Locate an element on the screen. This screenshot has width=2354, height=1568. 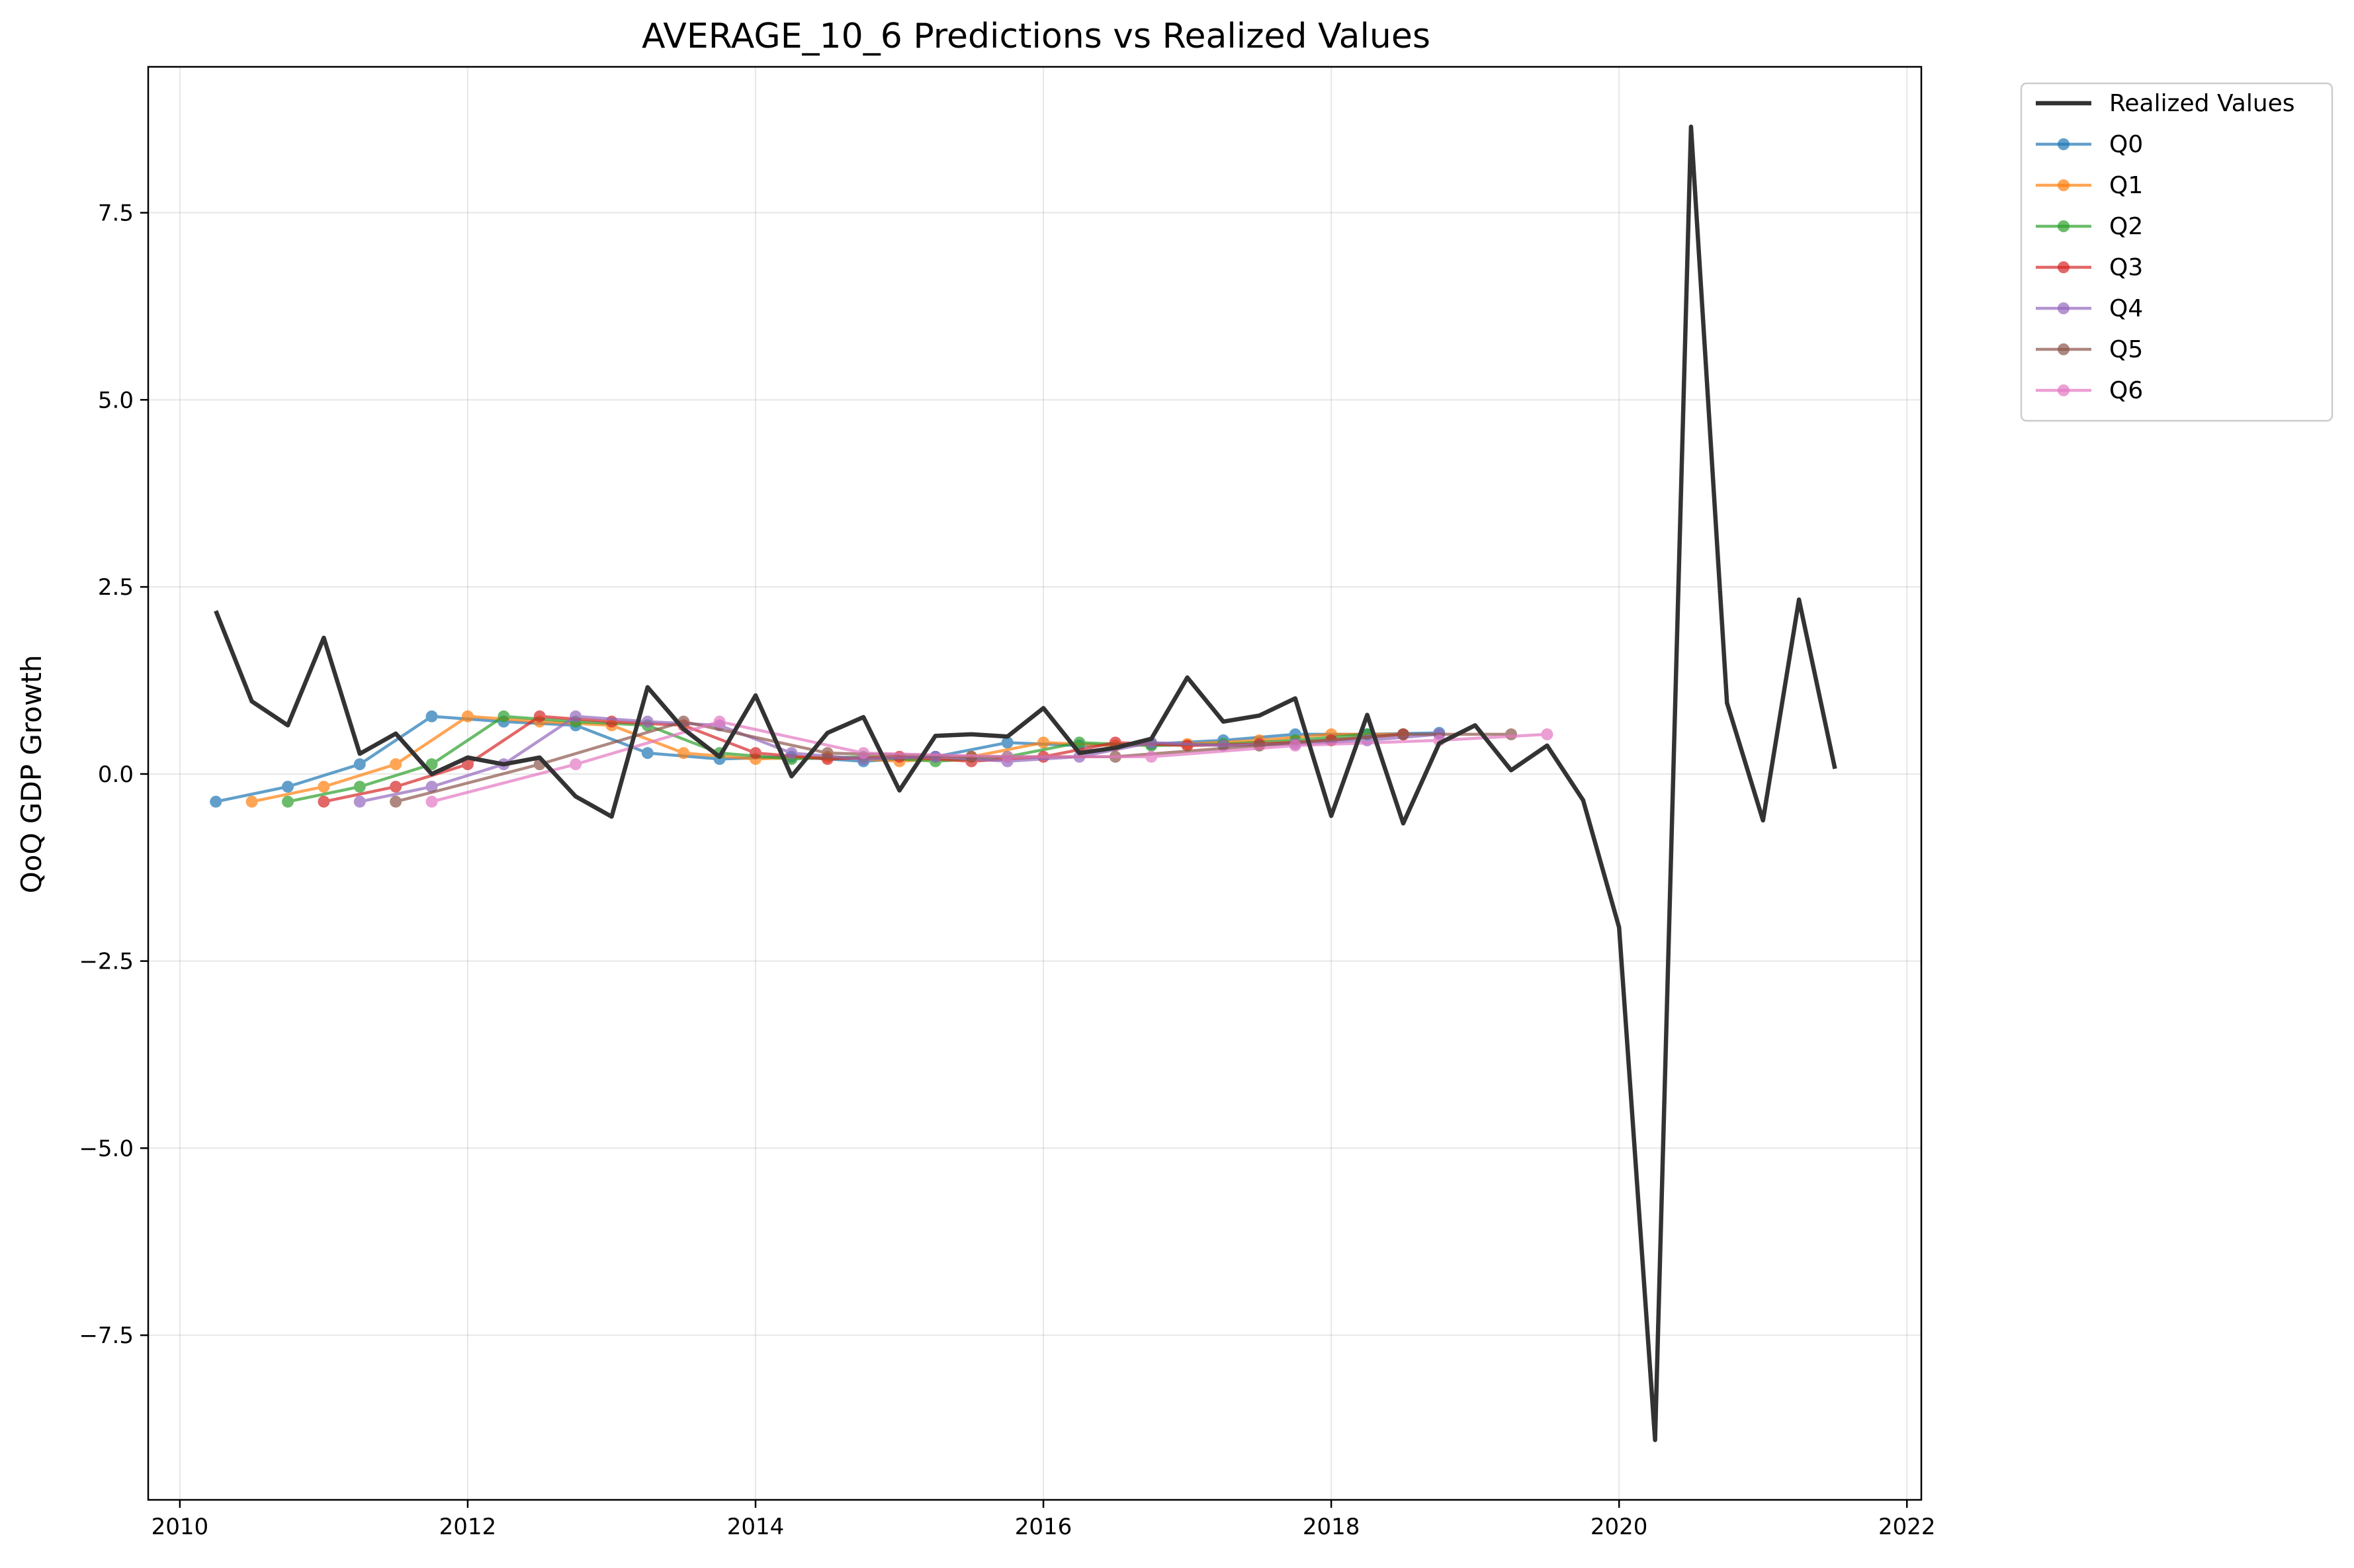
x-tick-label: 2012 is located at coordinates (468, 1527).